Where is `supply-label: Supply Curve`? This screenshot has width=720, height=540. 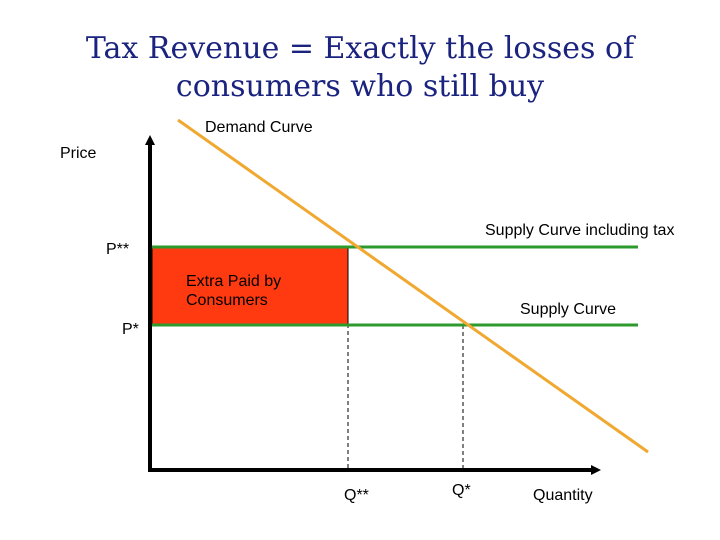
supply-label: Supply Curve is located at coordinates (568, 309).